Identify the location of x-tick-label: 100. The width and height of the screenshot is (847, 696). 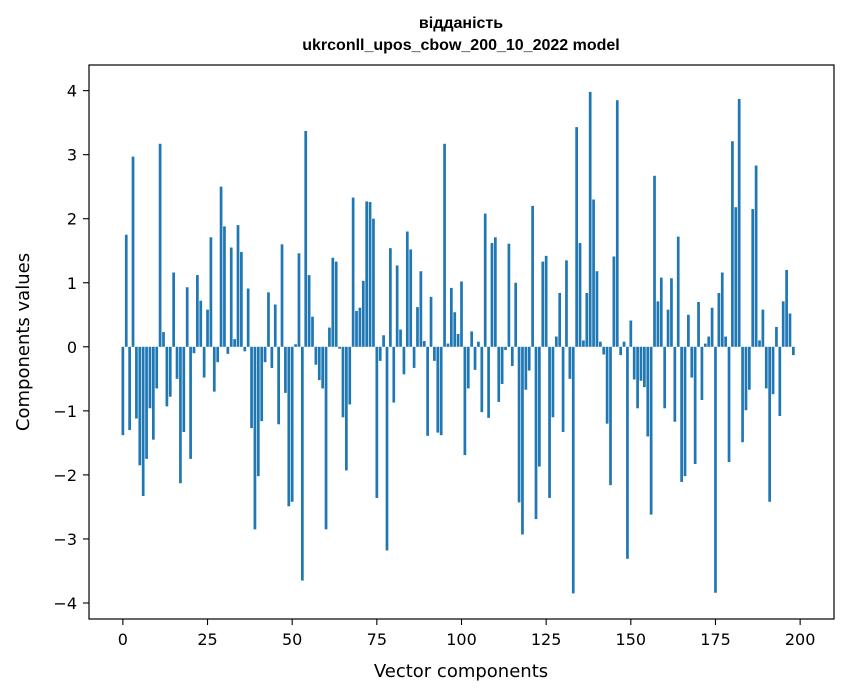
(461, 639).